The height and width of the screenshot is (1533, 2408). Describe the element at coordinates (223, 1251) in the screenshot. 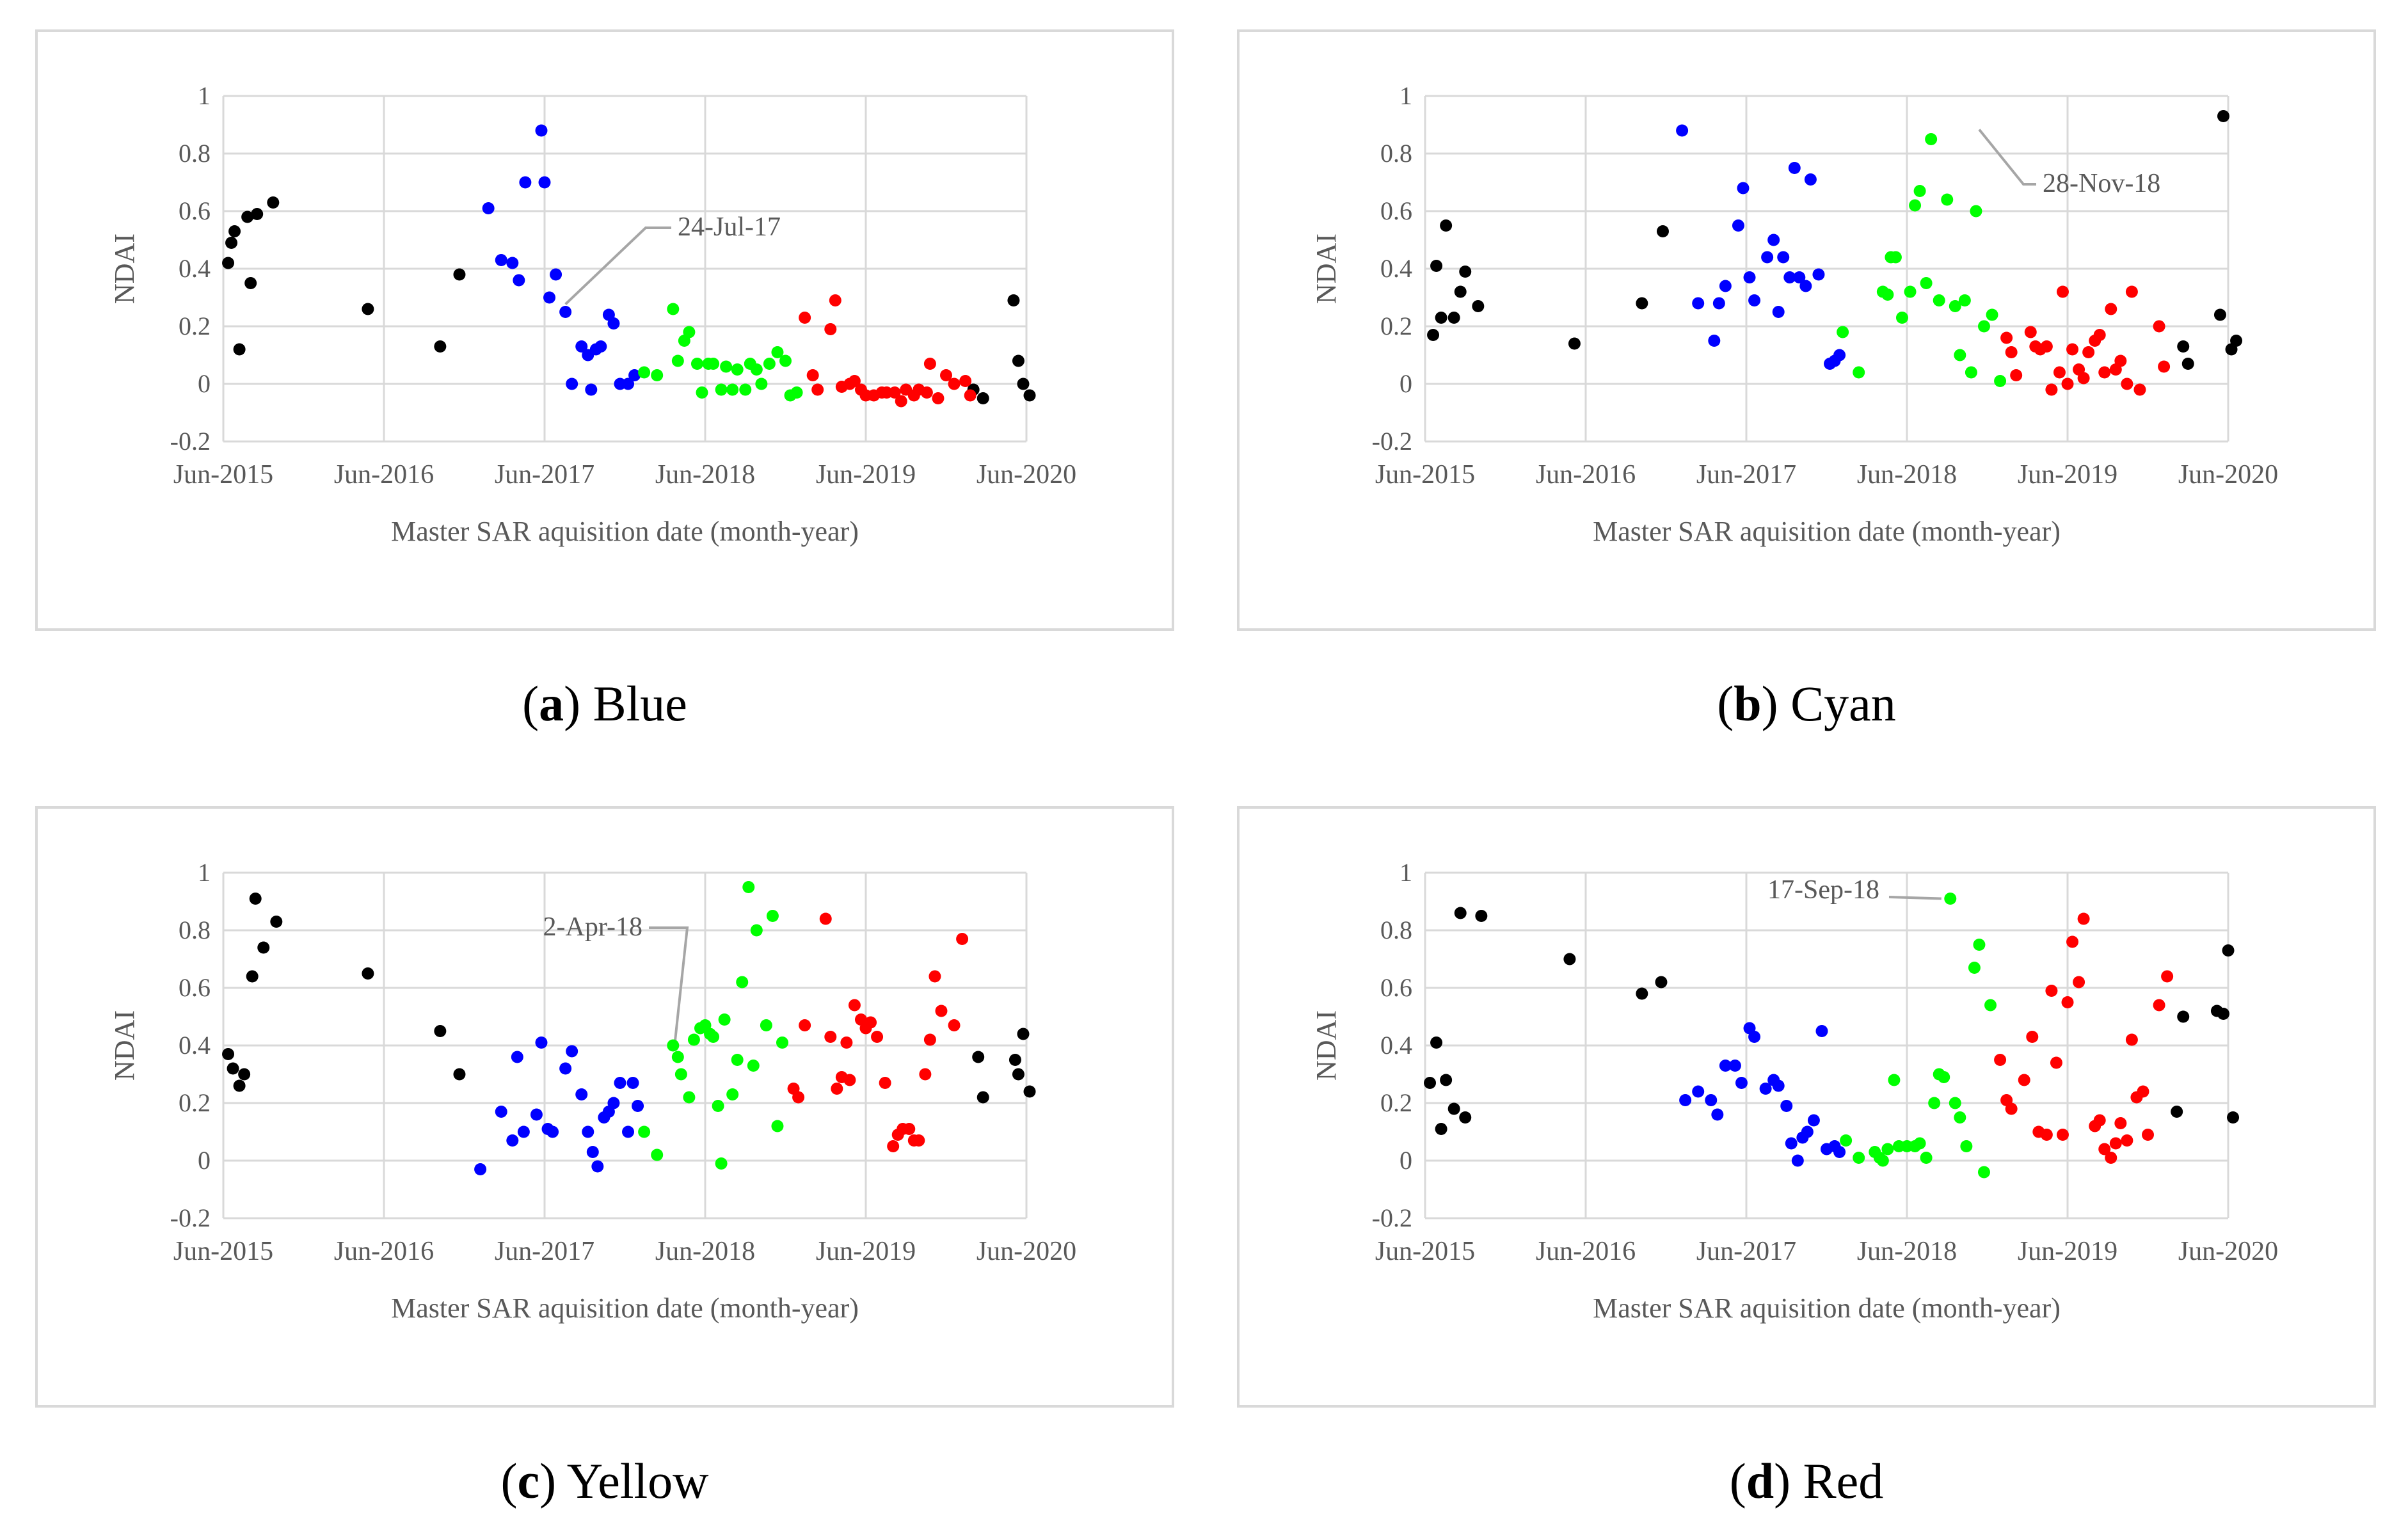

I see `x-tick-label: Jun-2015` at that location.